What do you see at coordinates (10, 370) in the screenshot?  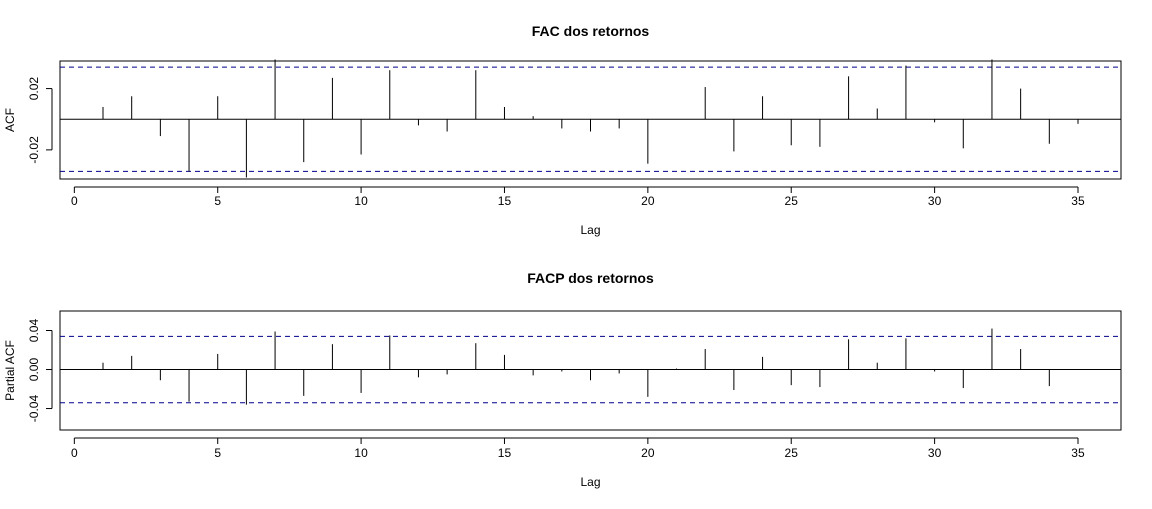 I see `y-axis-label: Partial ACF` at bounding box center [10, 370].